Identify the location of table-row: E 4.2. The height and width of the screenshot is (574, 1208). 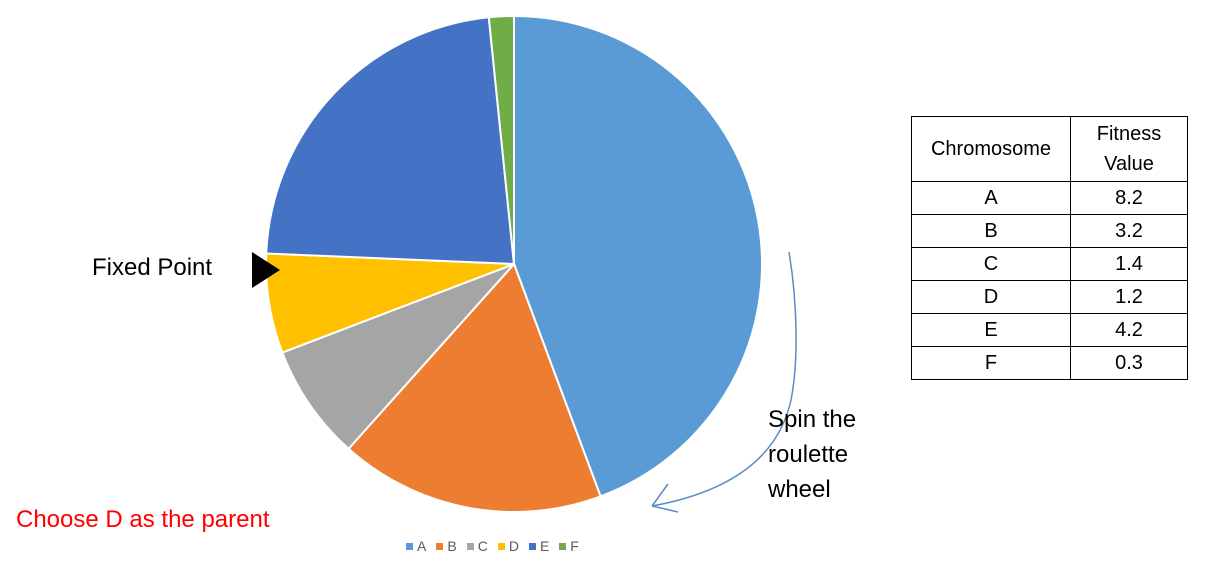
(1049, 330).